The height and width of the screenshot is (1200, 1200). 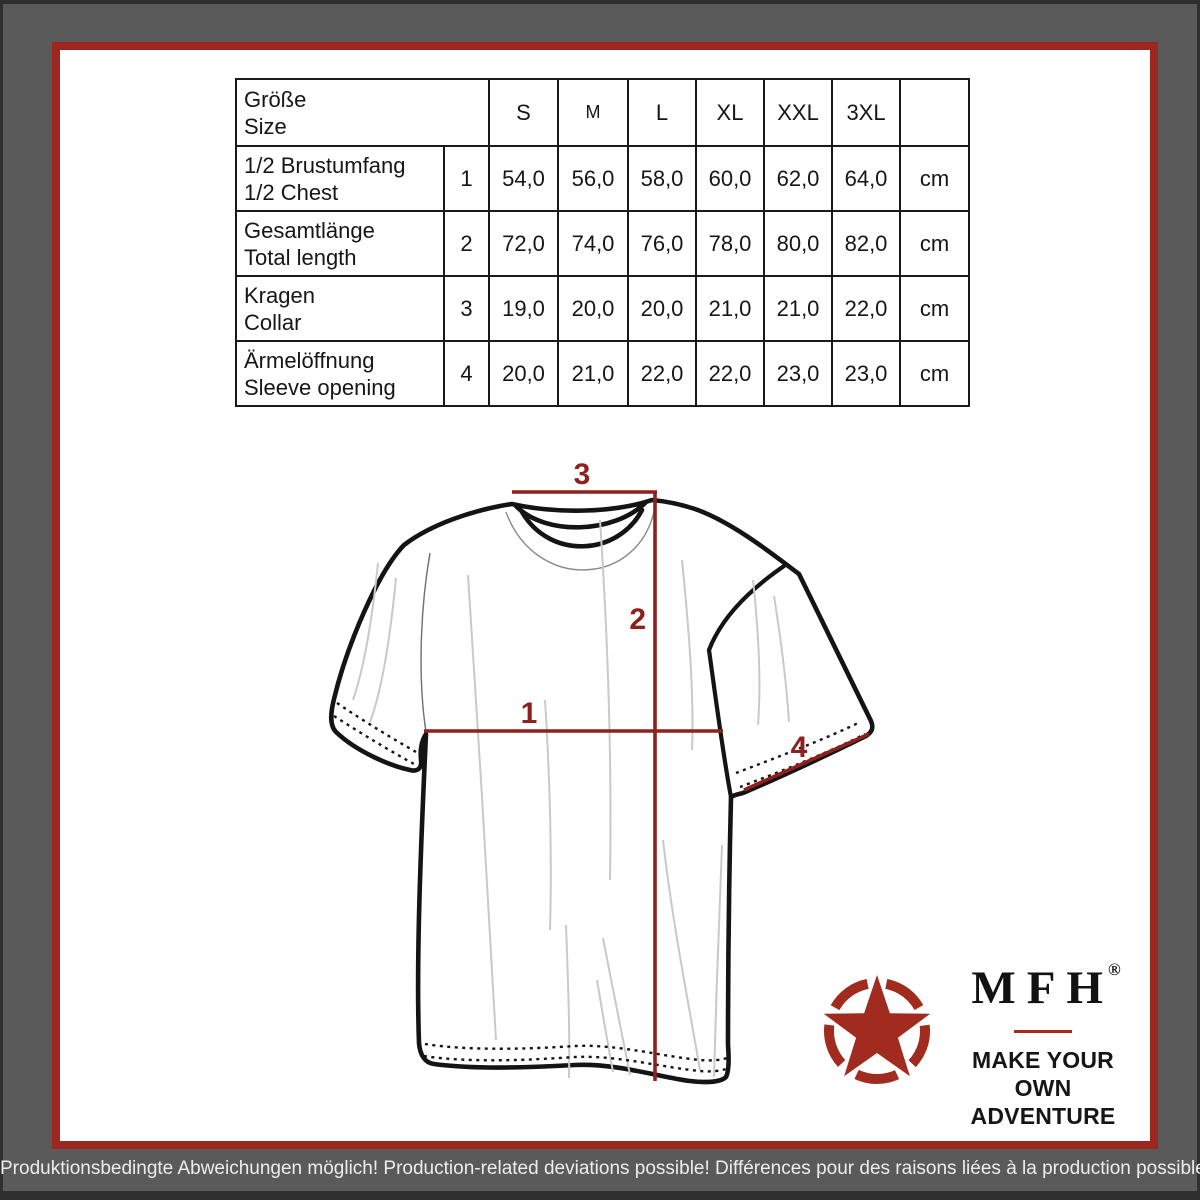 What do you see at coordinates (1, 600) in the screenshot?
I see `outer-edge-left` at bounding box center [1, 600].